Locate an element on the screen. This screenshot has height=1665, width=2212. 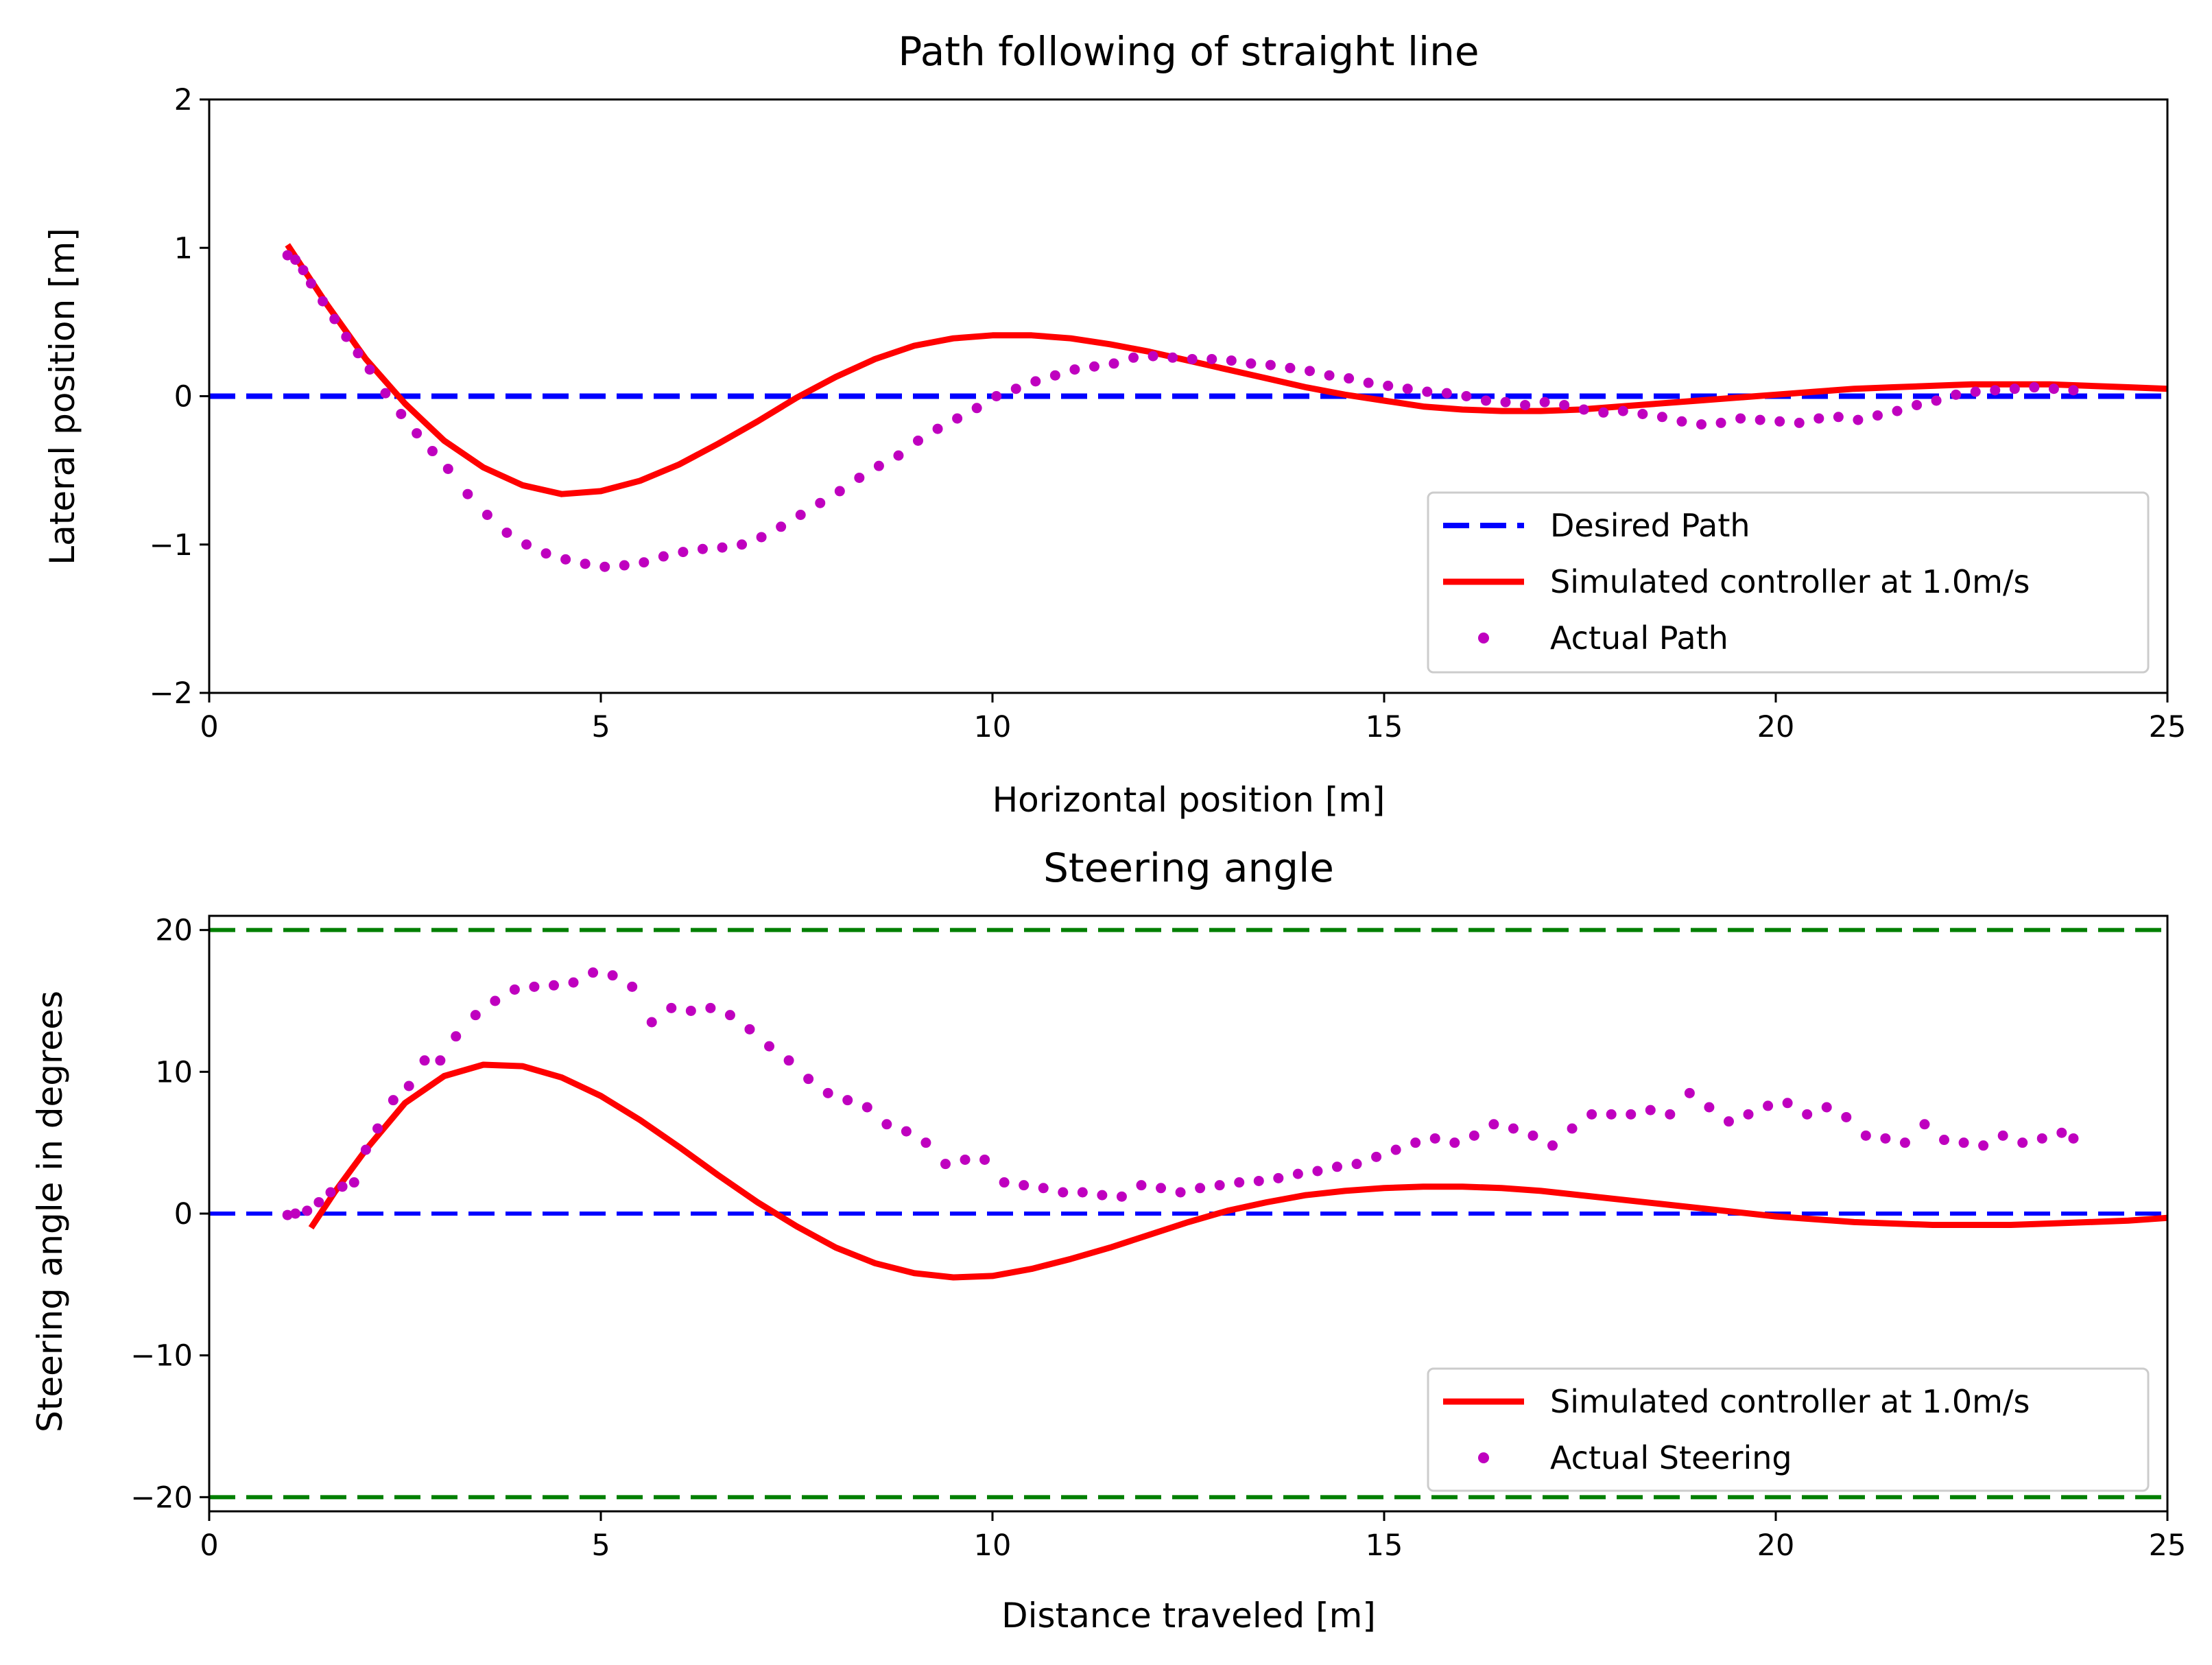
path-legend-label: Simulated controller at 1.0m/s is located at coordinates (1790, 581).